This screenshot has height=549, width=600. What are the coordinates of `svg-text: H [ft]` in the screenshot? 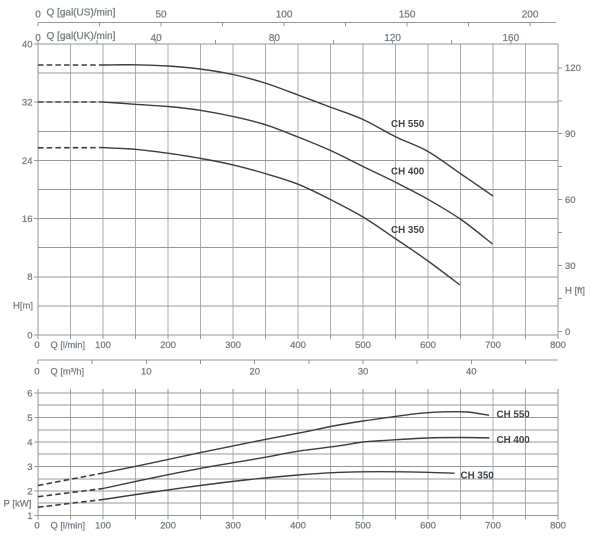 It's located at (575, 290).